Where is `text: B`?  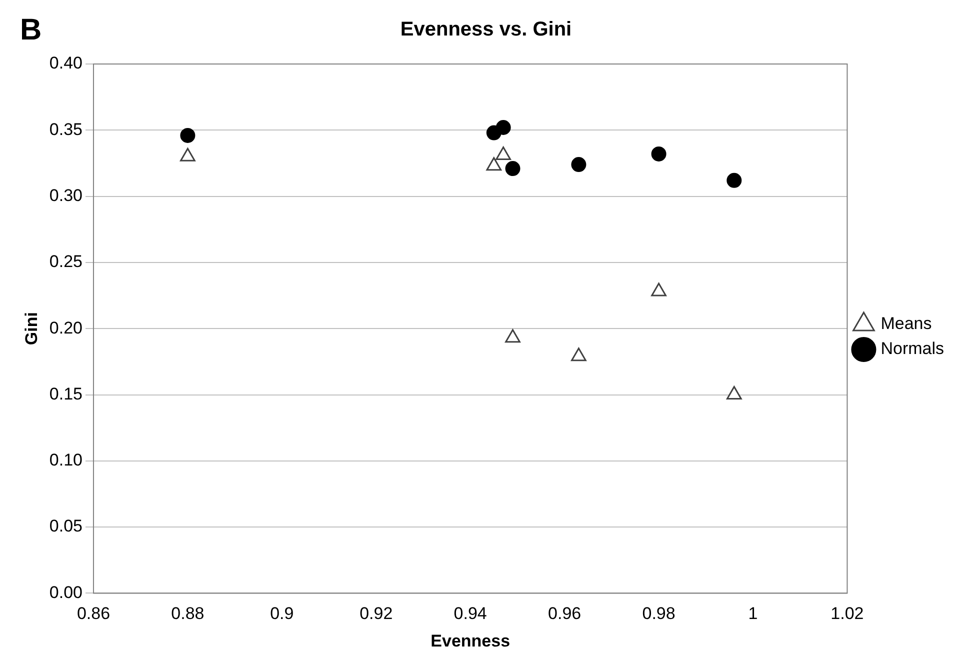 text: B is located at coordinates (31, 29).